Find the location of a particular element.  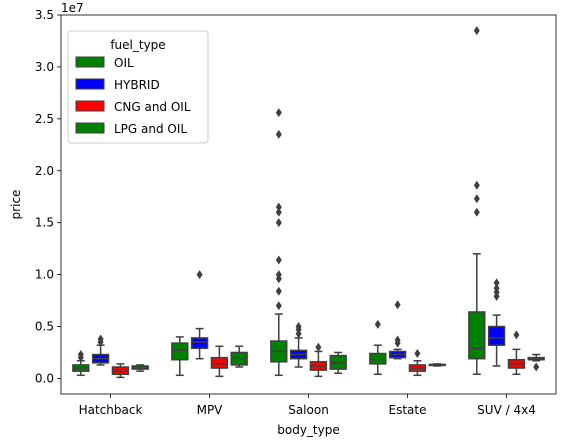

x-tick-label: Saloon is located at coordinates (308, 410).